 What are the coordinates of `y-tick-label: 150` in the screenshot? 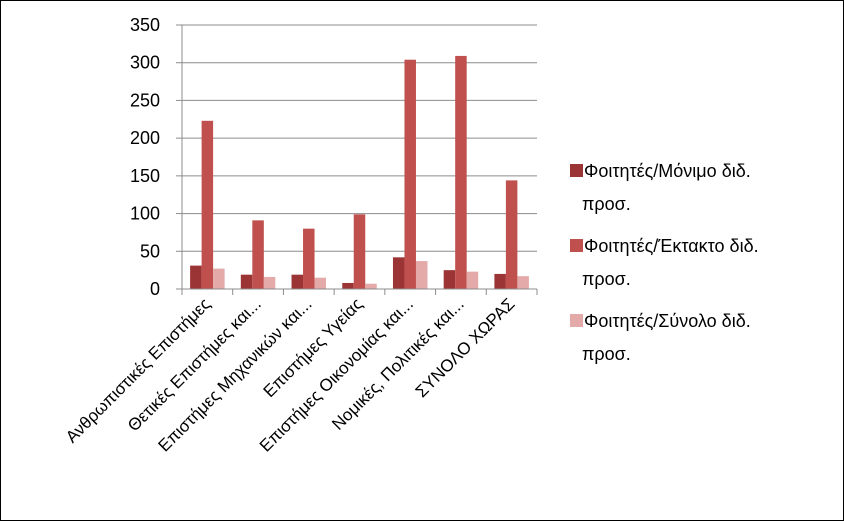 It's located at (145, 176).